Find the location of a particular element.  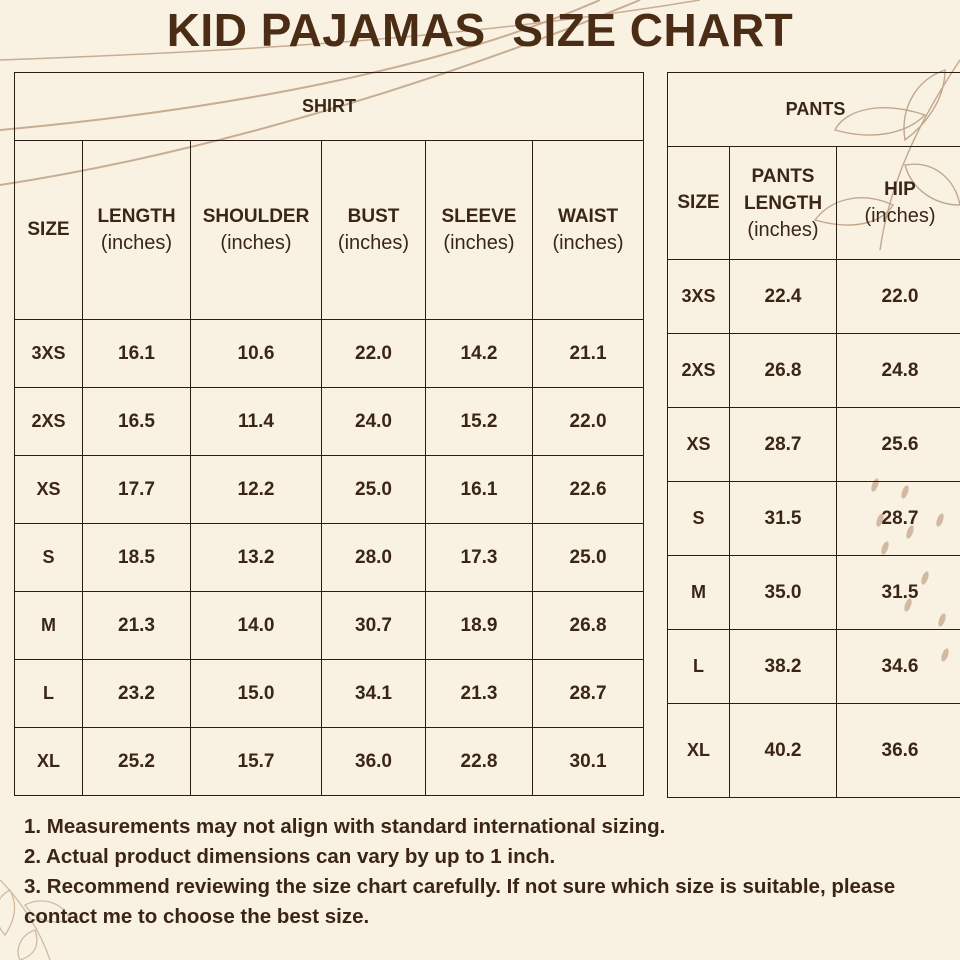

value-cell: 25.6 is located at coordinates (897, 444).